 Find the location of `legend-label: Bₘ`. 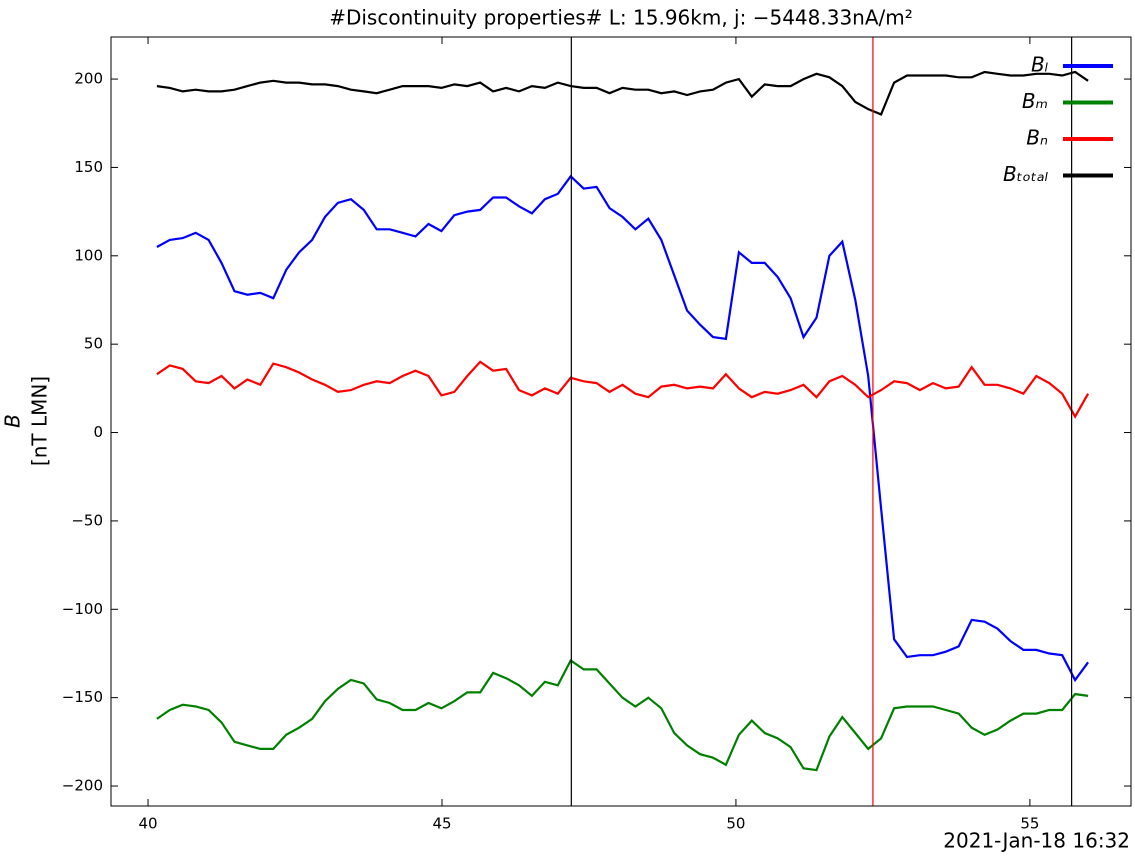

legend-label: Bₘ is located at coordinates (1035, 101).